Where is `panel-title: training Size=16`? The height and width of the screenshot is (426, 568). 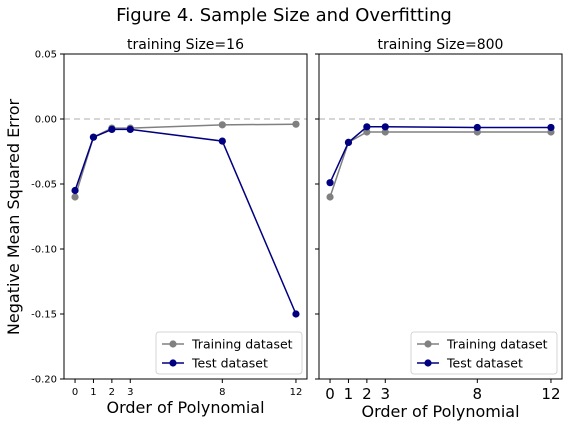 panel-title: training Size=16 is located at coordinates (185, 45).